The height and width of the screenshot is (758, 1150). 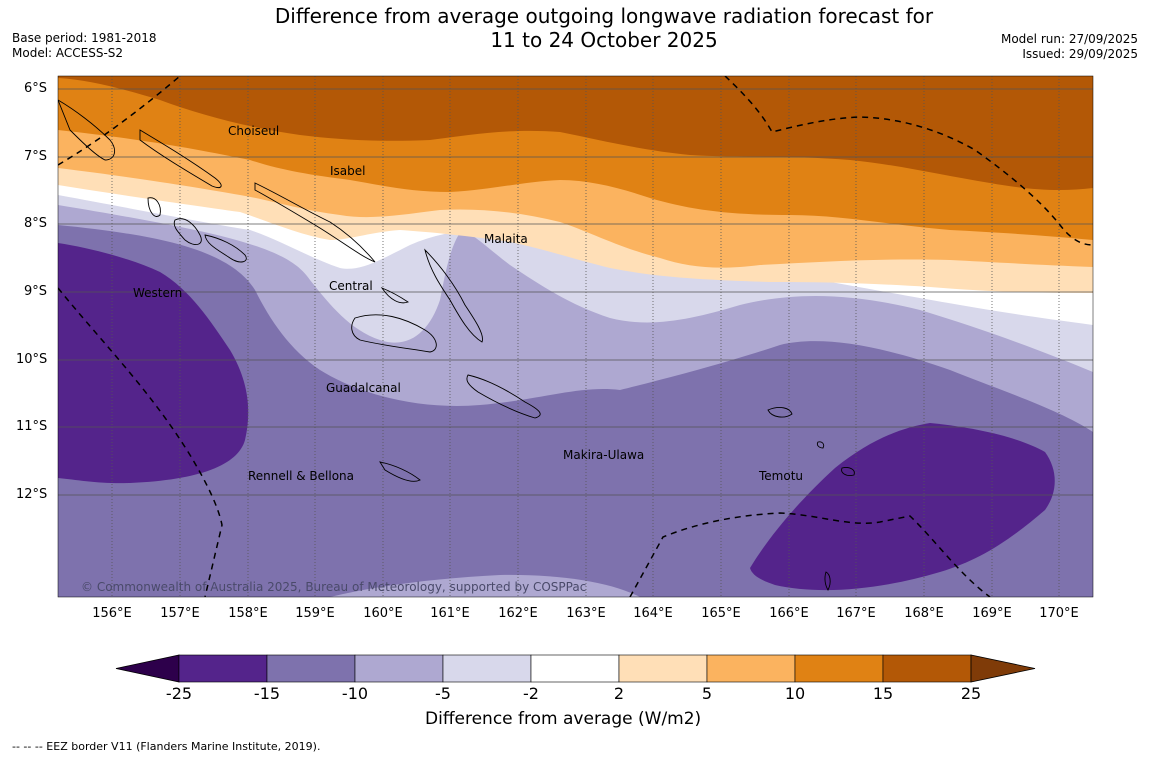 I want to click on colorbar-tick: 15, so click(x=883, y=693).